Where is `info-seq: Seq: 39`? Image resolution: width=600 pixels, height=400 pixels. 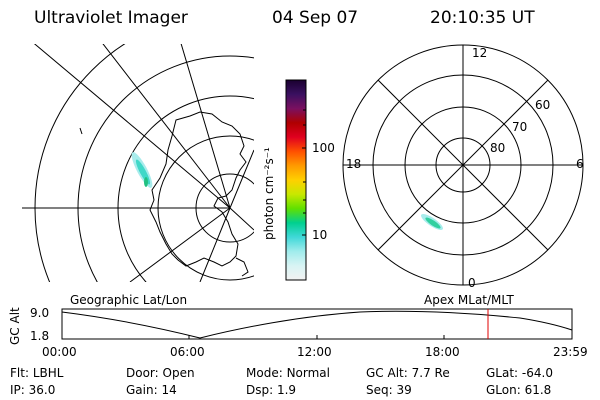 info-seq: Seq: 39 is located at coordinates (389, 390).